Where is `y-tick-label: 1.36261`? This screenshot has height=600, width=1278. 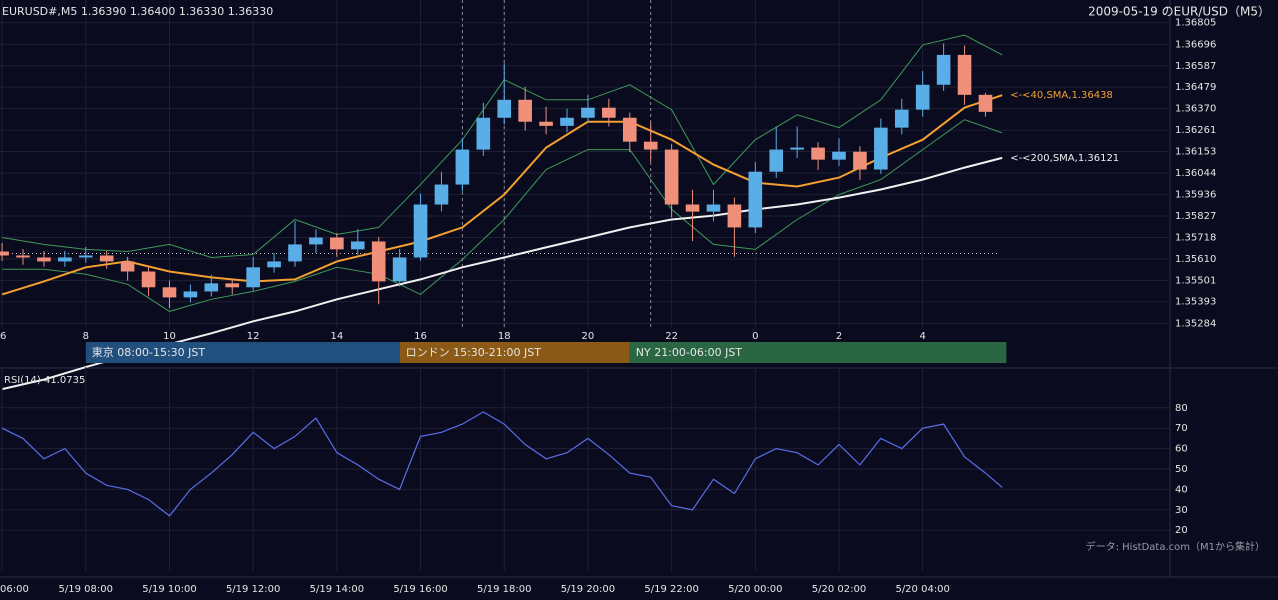 y-tick-label: 1.36261 is located at coordinates (1195, 130).